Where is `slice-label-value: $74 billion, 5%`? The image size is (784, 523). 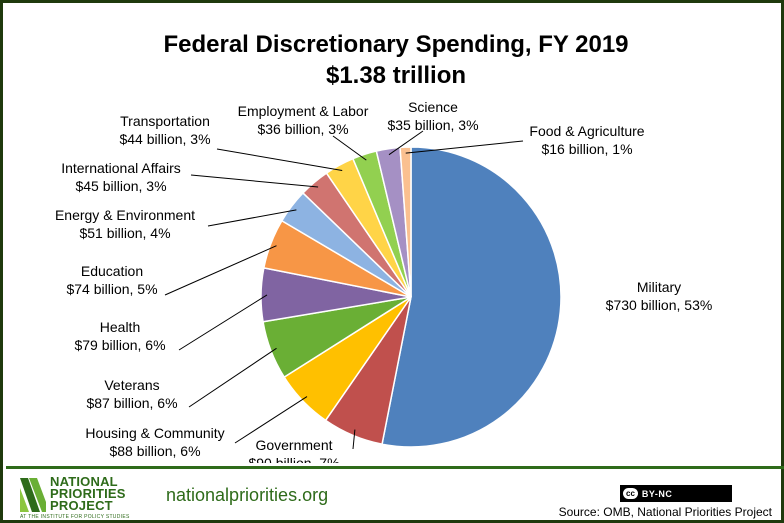 slice-label-value: $74 billion, 5% is located at coordinates (111, 289).